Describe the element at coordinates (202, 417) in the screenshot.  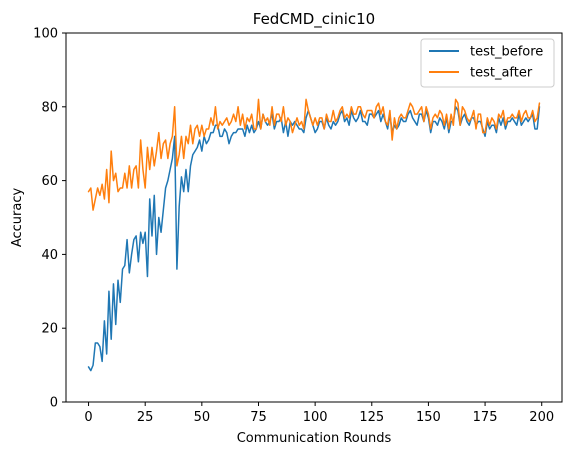
I see `x-tick-label: 50` at that location.